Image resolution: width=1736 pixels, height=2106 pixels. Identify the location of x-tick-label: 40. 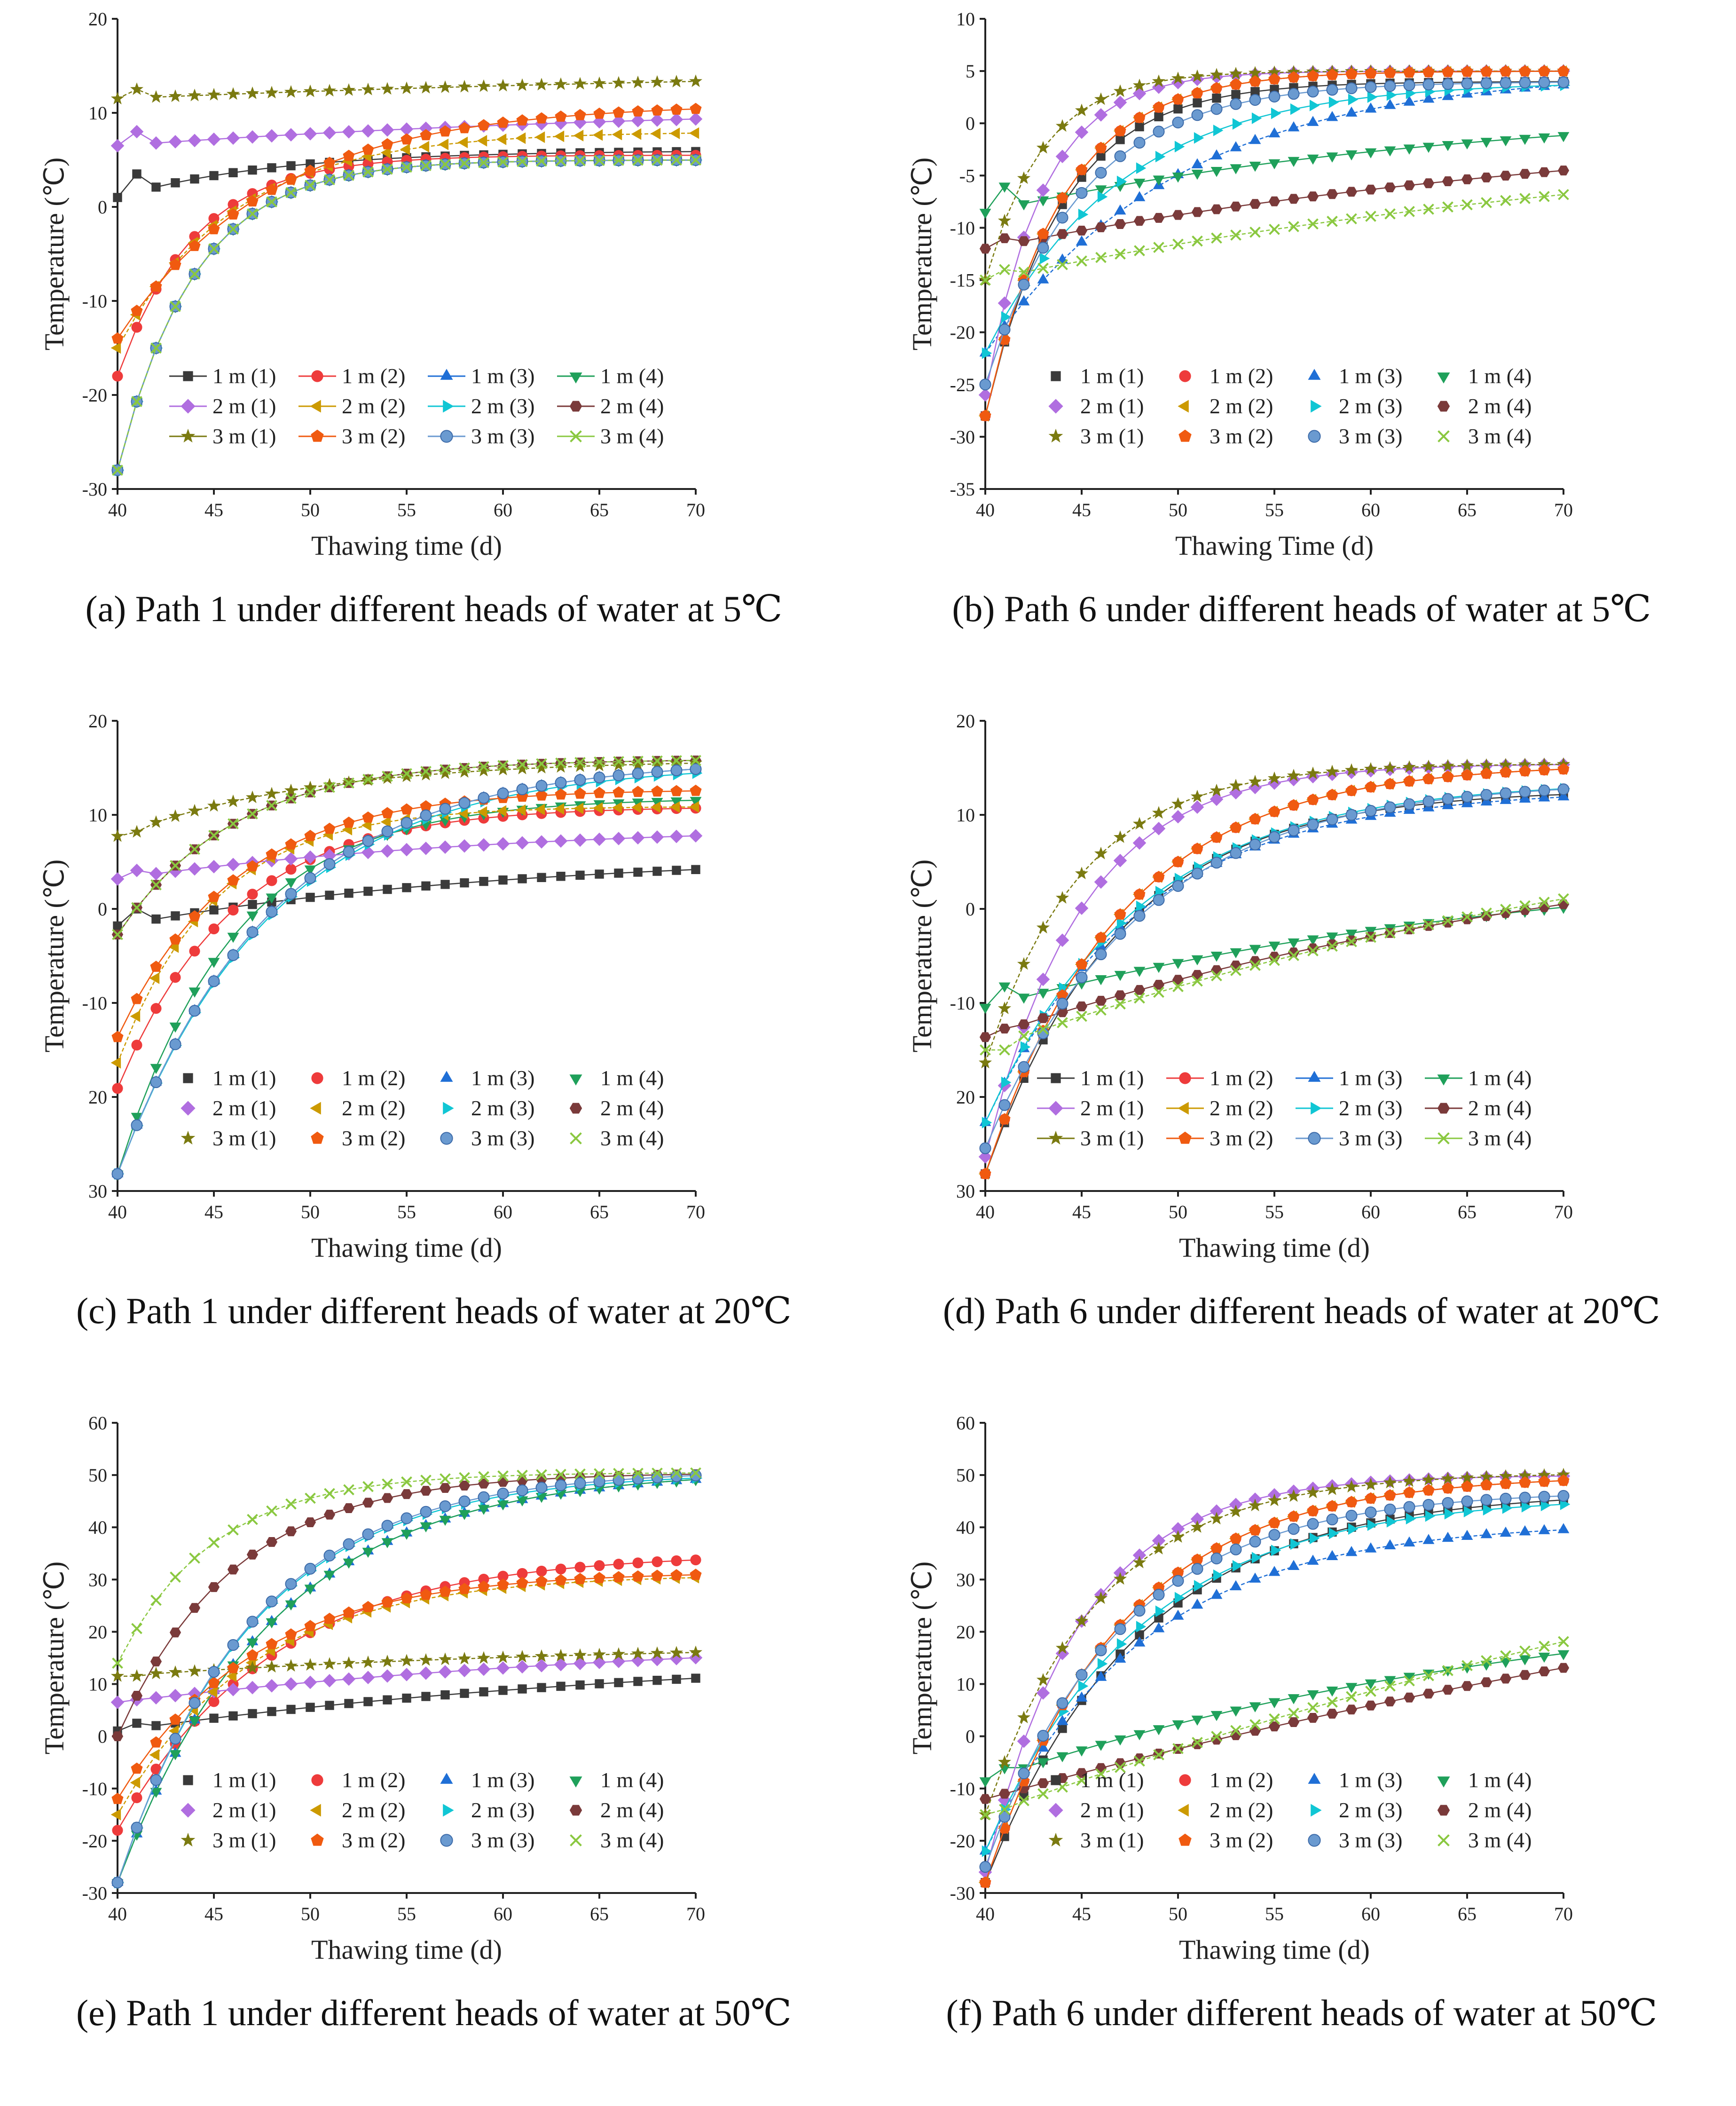
(985, 510).